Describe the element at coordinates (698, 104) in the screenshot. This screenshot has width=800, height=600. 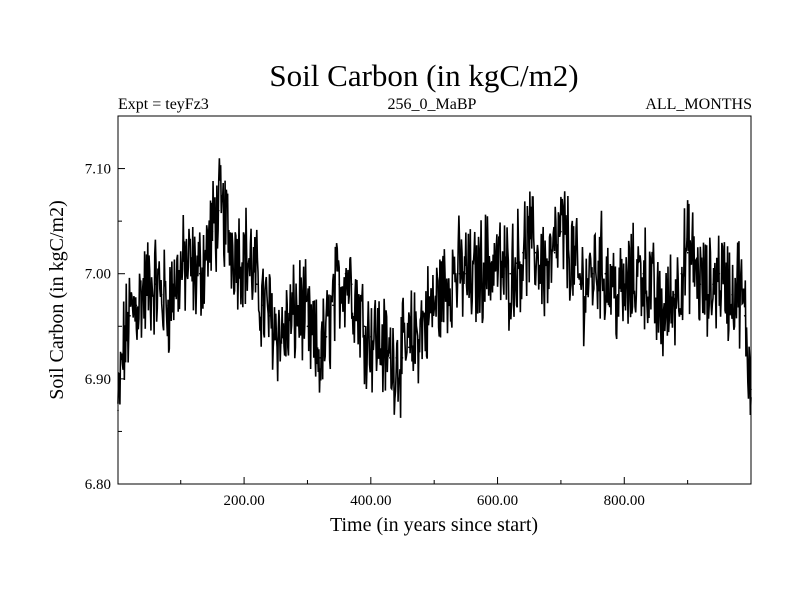
I see `months-label: ALL_MONTHS` at that location.